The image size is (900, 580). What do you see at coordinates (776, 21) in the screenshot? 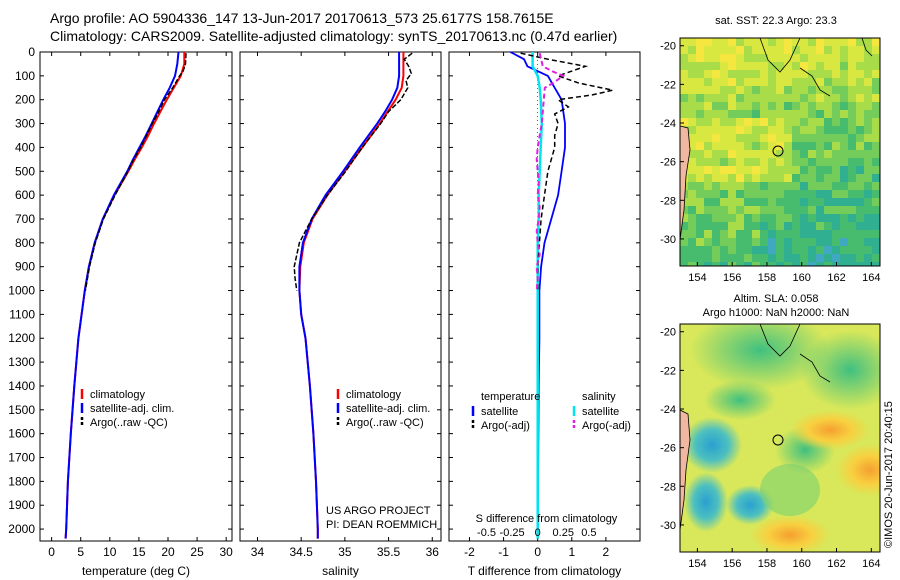
I see `sst-map-title: sat. SST: 22.3 Argo: 23.3` at bounding box center [776, 21].